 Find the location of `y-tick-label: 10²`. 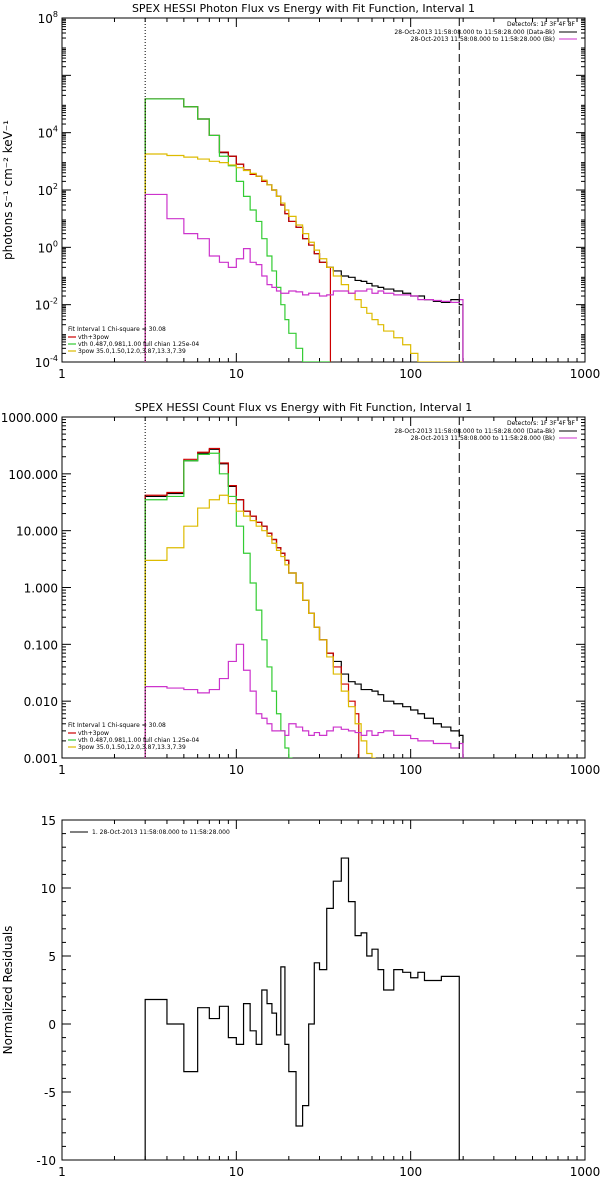

y-tick-label: 10² is located at coordinates (48, 190).